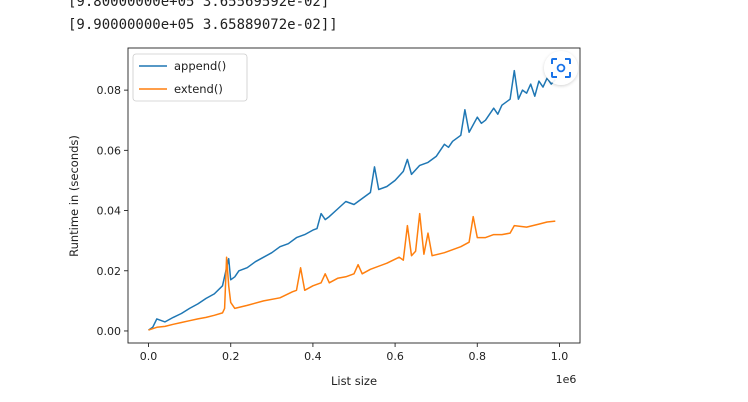  Describe the element at coordinates (190, 77) in the screenshot. I see `legend: append() extend()` at that location.